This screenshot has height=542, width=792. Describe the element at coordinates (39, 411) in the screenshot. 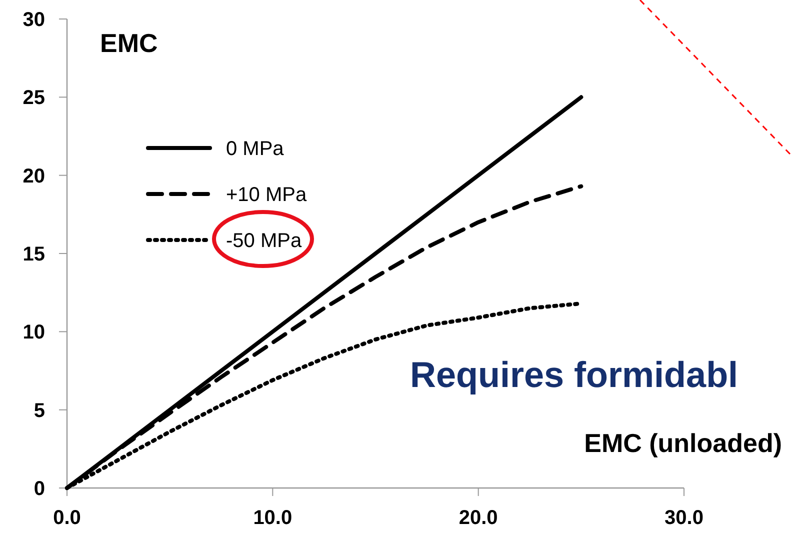

I see `y-tick-label: 5` at that location.